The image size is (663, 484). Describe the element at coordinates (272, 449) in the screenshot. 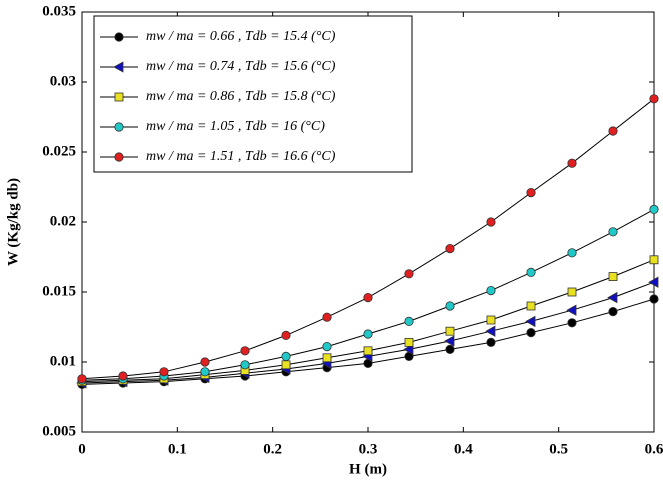

I see `x-tick-label: 0.2` at that location.